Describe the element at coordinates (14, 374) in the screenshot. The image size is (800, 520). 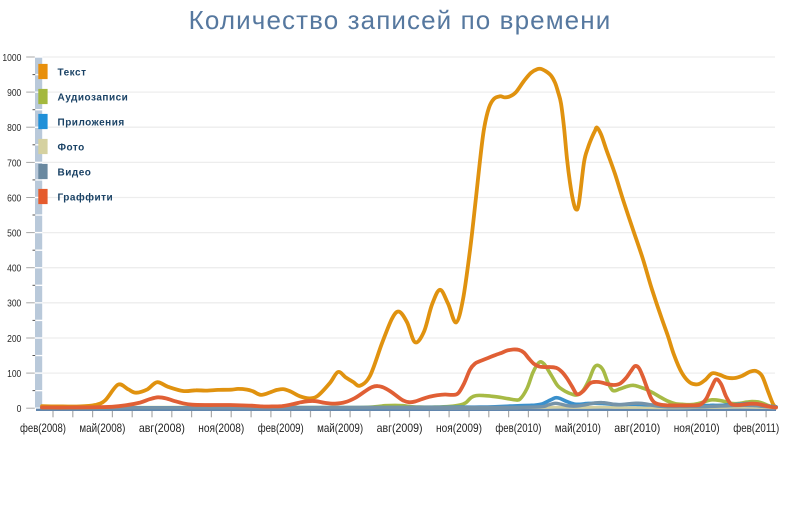
I see `svg-text: 100` at that location.